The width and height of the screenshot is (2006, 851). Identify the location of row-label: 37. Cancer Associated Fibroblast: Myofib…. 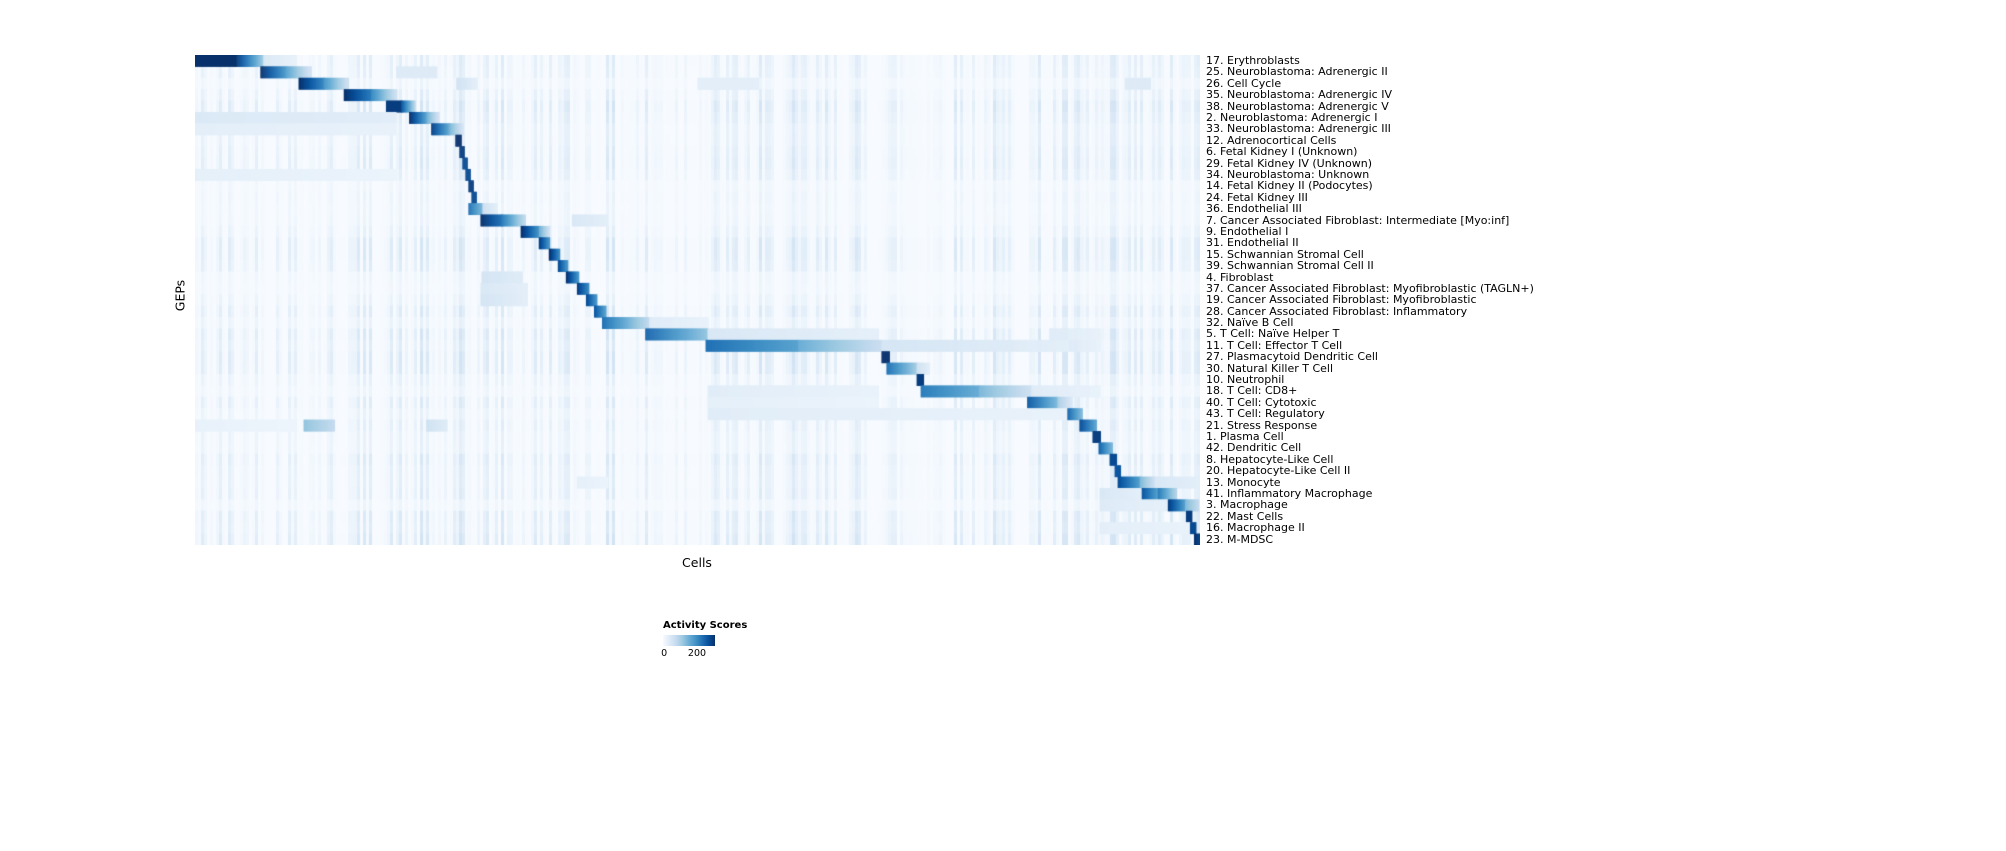
(1370, 288).